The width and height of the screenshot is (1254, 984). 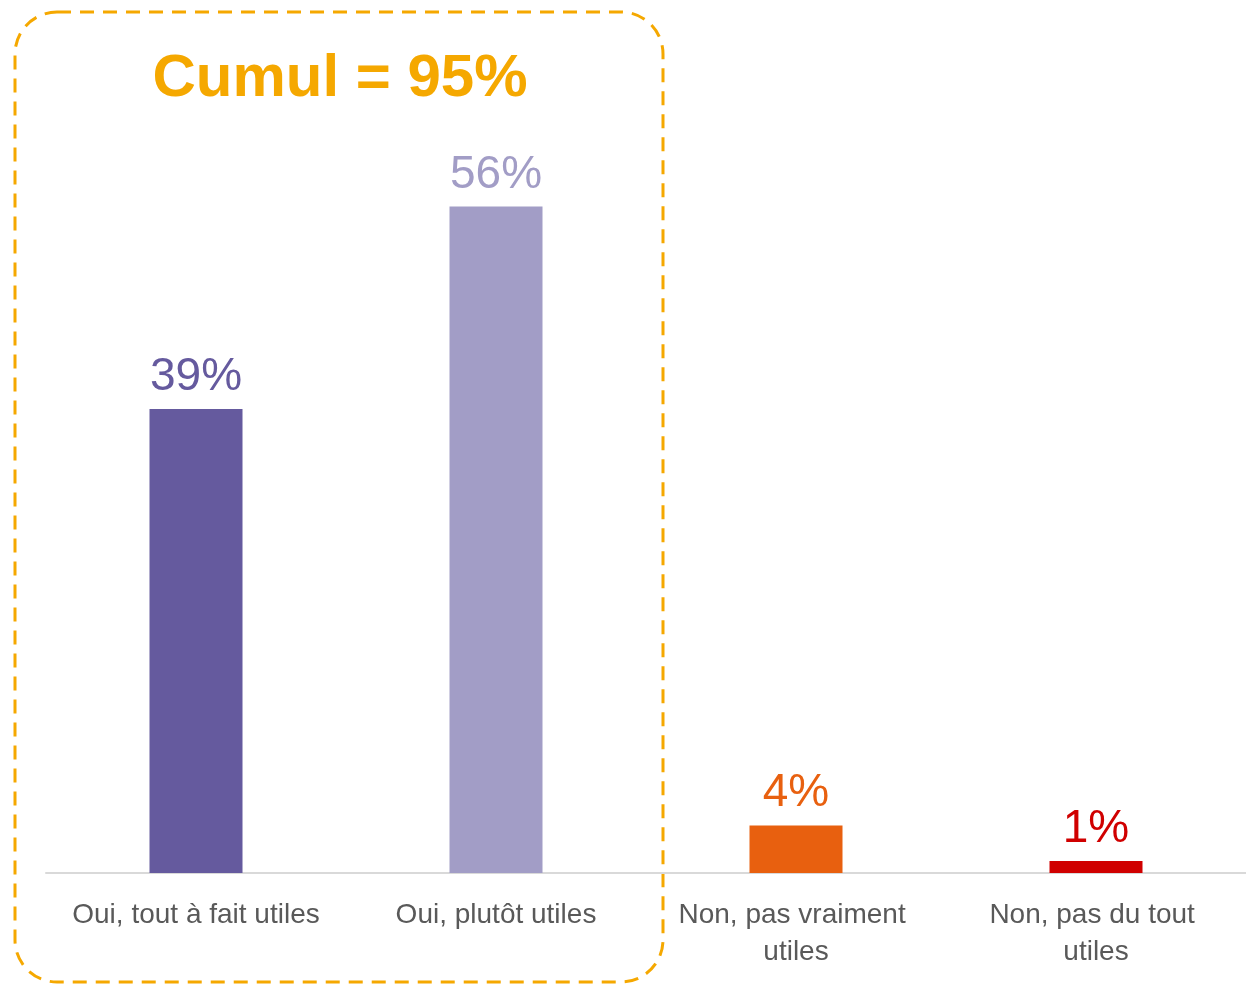 What do you see at coordinates (496, 171) in the screenshot?
I see `data-label: 56%` at bounding box center [496, 171].